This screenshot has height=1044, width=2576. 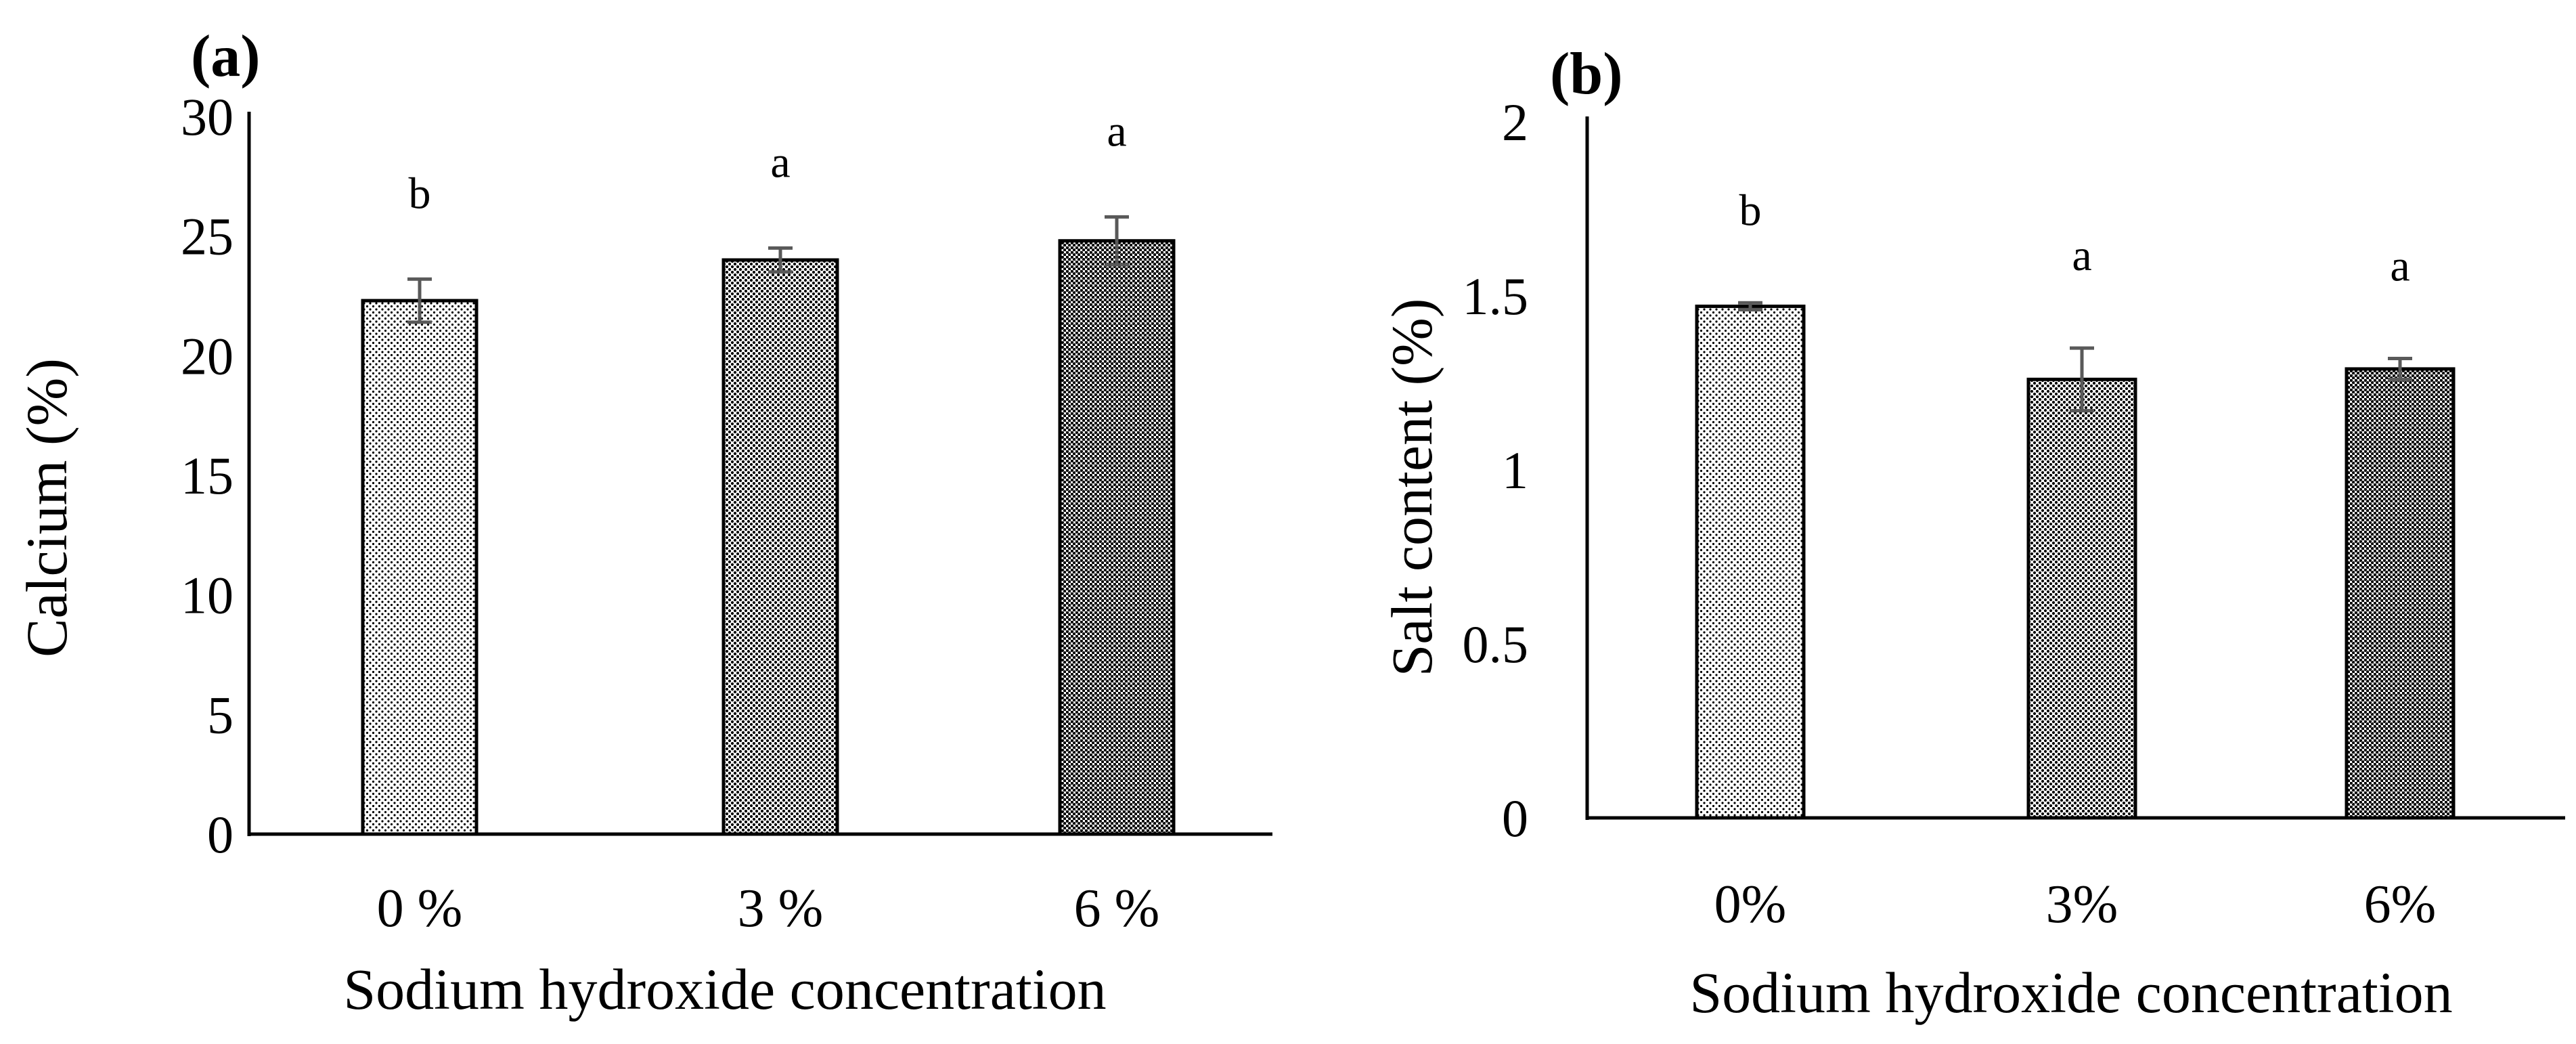 I want to click on x-category-labels: 0 % 3 % 6 %, so click(x=768, y=908).